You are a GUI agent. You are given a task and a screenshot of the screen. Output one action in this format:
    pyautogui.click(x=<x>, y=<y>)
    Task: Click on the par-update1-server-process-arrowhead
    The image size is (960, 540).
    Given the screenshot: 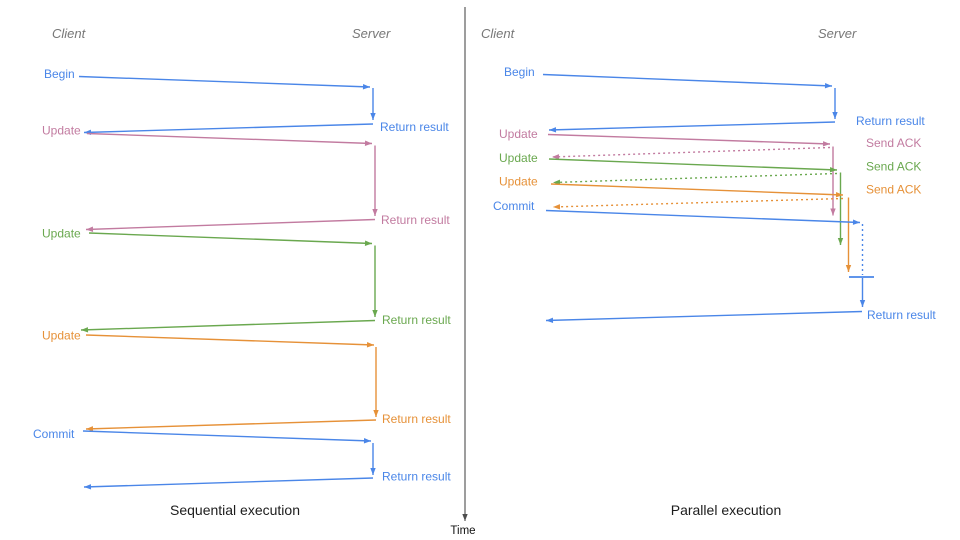 What is the action you would take?
    pyautogui.click(x=833, y=212)
    